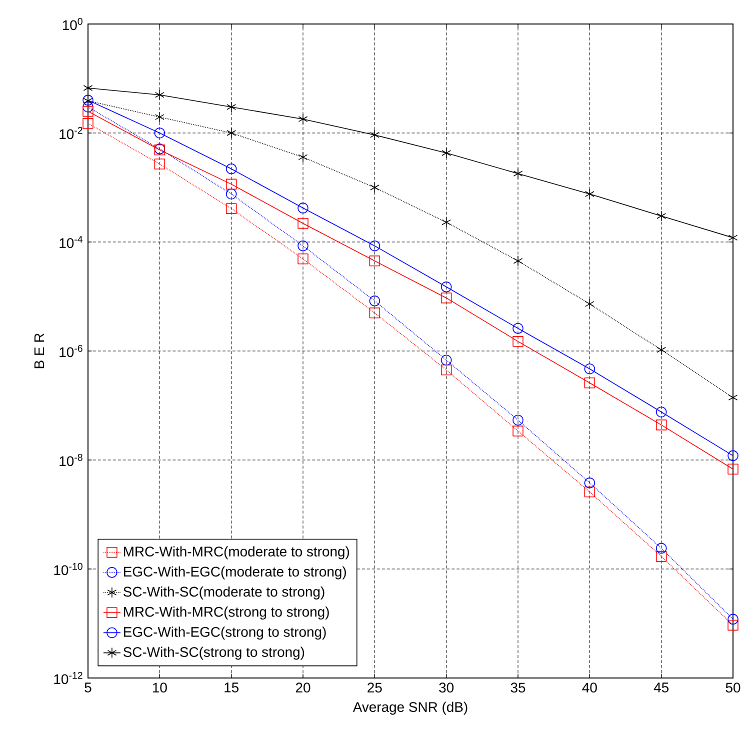  Describe the element at coordinates (226, 613) in the screenshot. I see `legend-label: MRC-With-MRC(strong to strong)` at that location.